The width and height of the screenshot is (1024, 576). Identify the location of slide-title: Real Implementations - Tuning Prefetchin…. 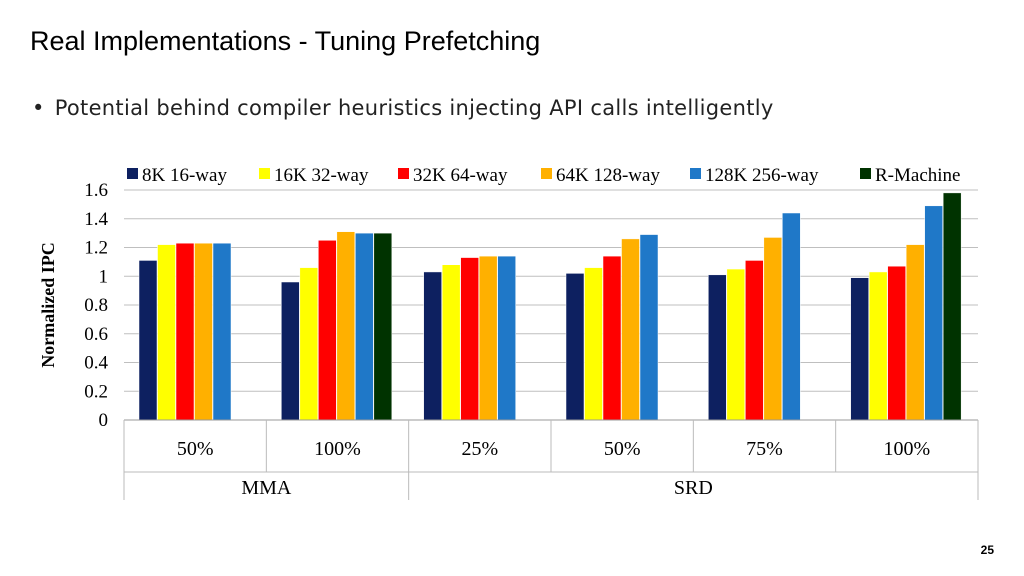
(285, 41).